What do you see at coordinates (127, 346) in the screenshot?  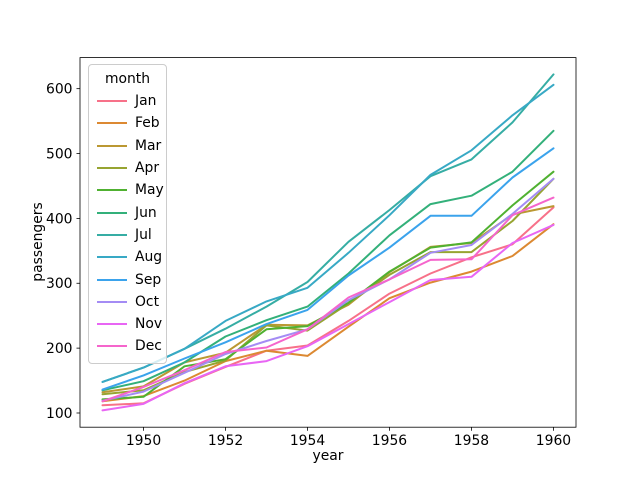 I see `legend-item-dec: Dec` at bounding box center [127, 346].